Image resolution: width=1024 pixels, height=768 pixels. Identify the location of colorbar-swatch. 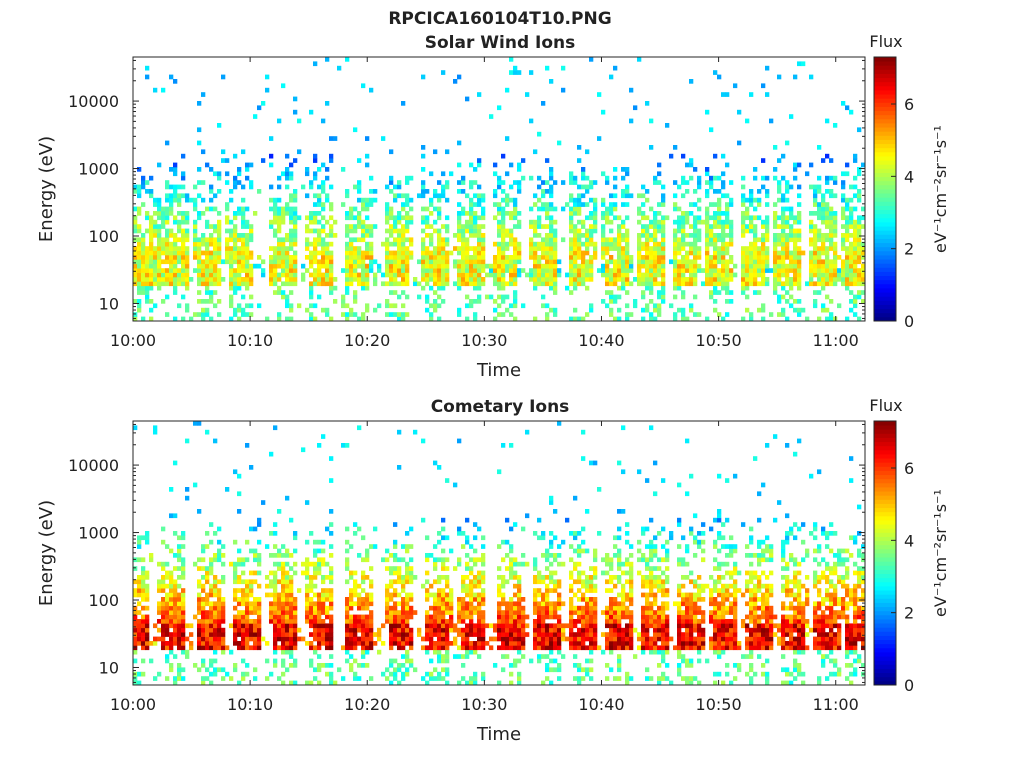
(885, 146).